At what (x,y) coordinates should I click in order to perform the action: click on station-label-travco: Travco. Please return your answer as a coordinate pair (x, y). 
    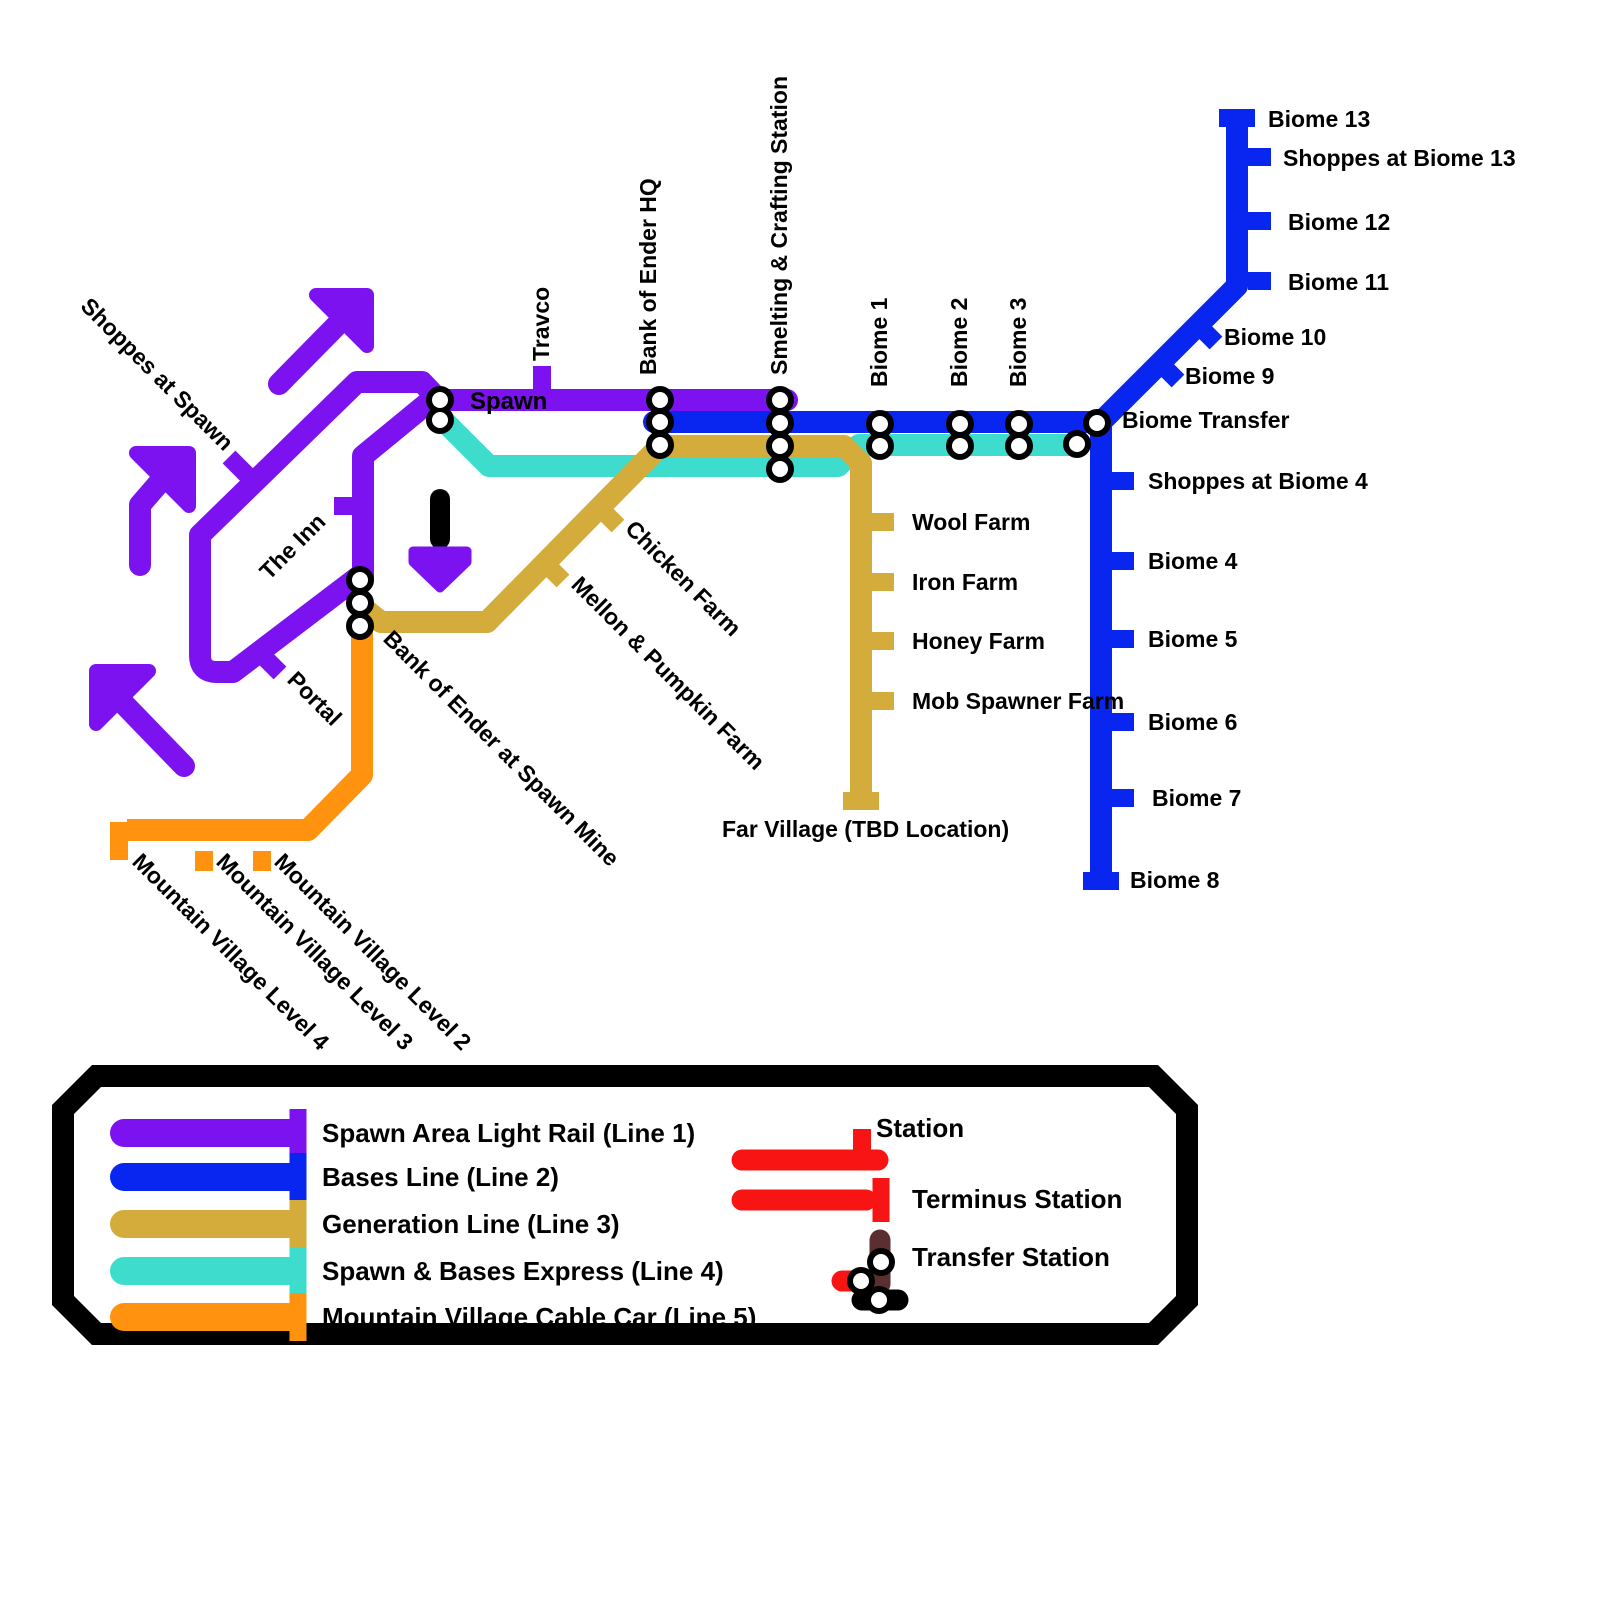
    Looking at the image, I should click on (541, 324).